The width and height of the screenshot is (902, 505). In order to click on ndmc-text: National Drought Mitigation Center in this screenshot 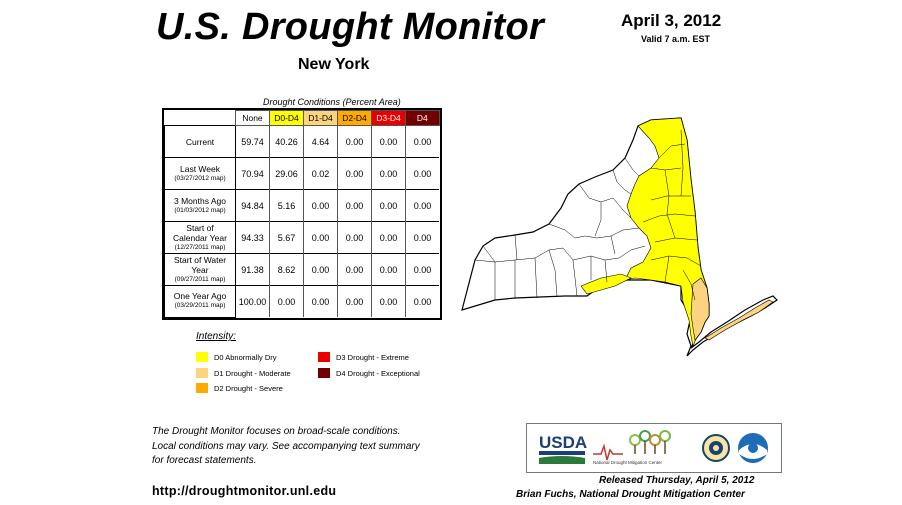, I will do `click(628, 462)`.